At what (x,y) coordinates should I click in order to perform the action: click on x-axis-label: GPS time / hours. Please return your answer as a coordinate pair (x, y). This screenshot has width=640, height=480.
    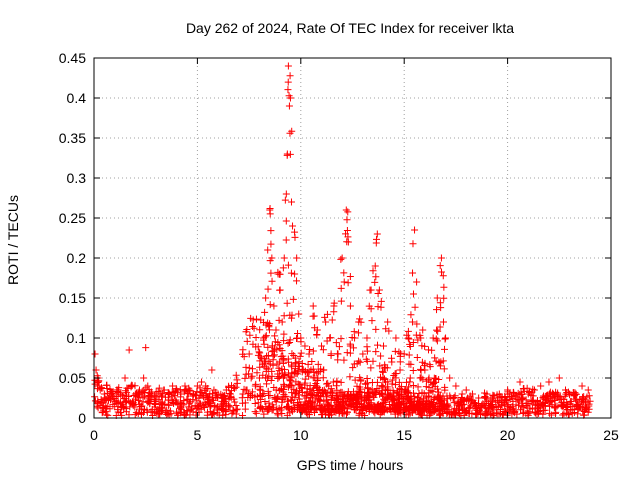
    Looking at the image, I should click on (350, 465).